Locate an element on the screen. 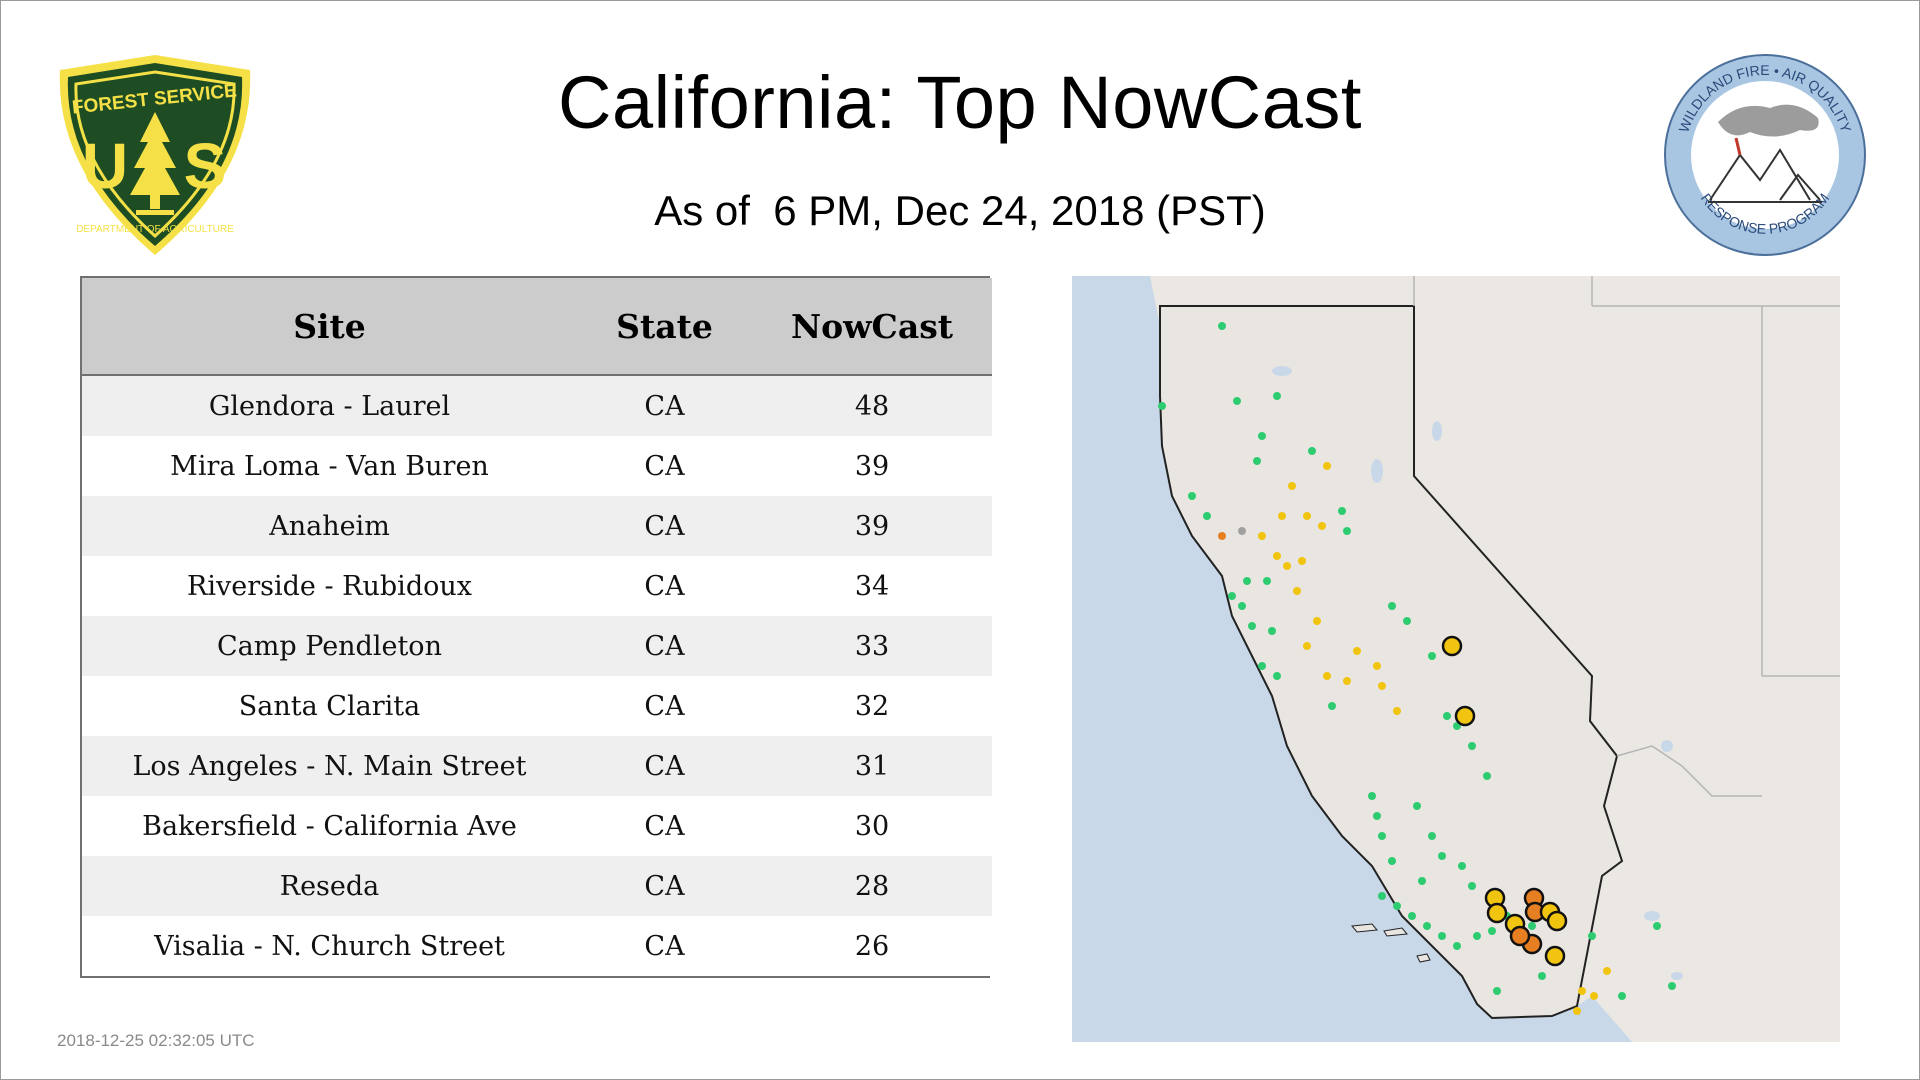 The image size is (1920, 1080). cell-site: Reseda is located at coordinates (329, 886).